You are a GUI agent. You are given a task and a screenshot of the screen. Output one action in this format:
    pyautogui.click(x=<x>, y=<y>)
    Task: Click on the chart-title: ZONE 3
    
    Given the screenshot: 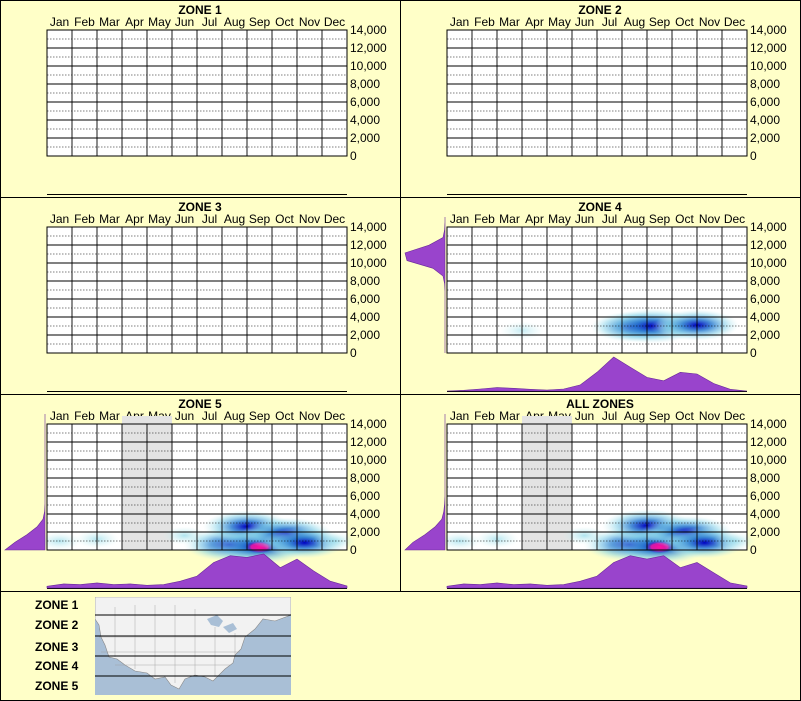 What is the action you would take?
    pyautogui.click(x=200, y=207)
    